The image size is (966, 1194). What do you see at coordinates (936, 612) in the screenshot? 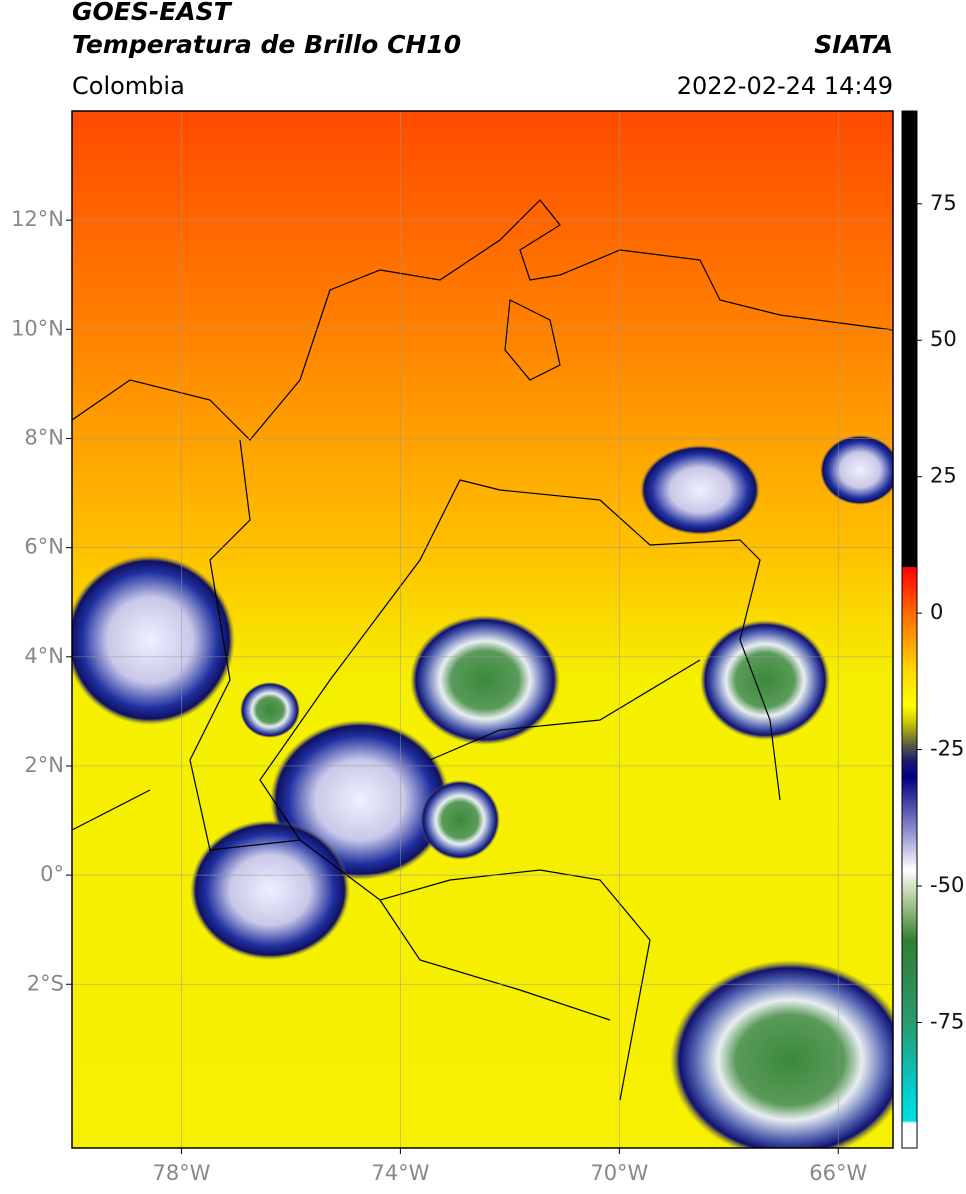
I see `colorbar-tick-label: 0` at bounding box center [936, 612].